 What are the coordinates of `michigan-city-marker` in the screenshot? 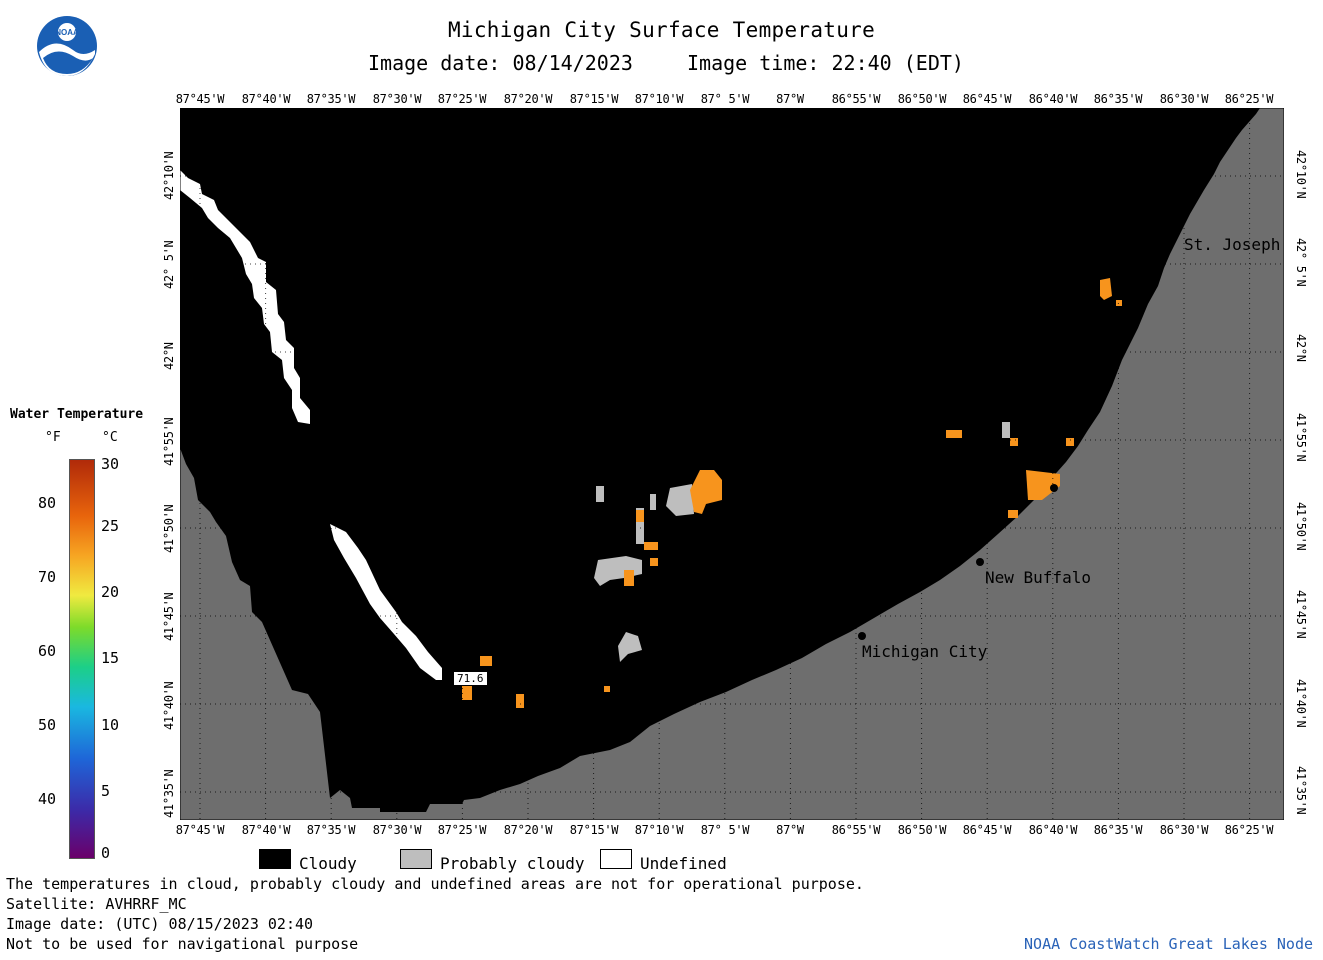 It's located at (862, 636).